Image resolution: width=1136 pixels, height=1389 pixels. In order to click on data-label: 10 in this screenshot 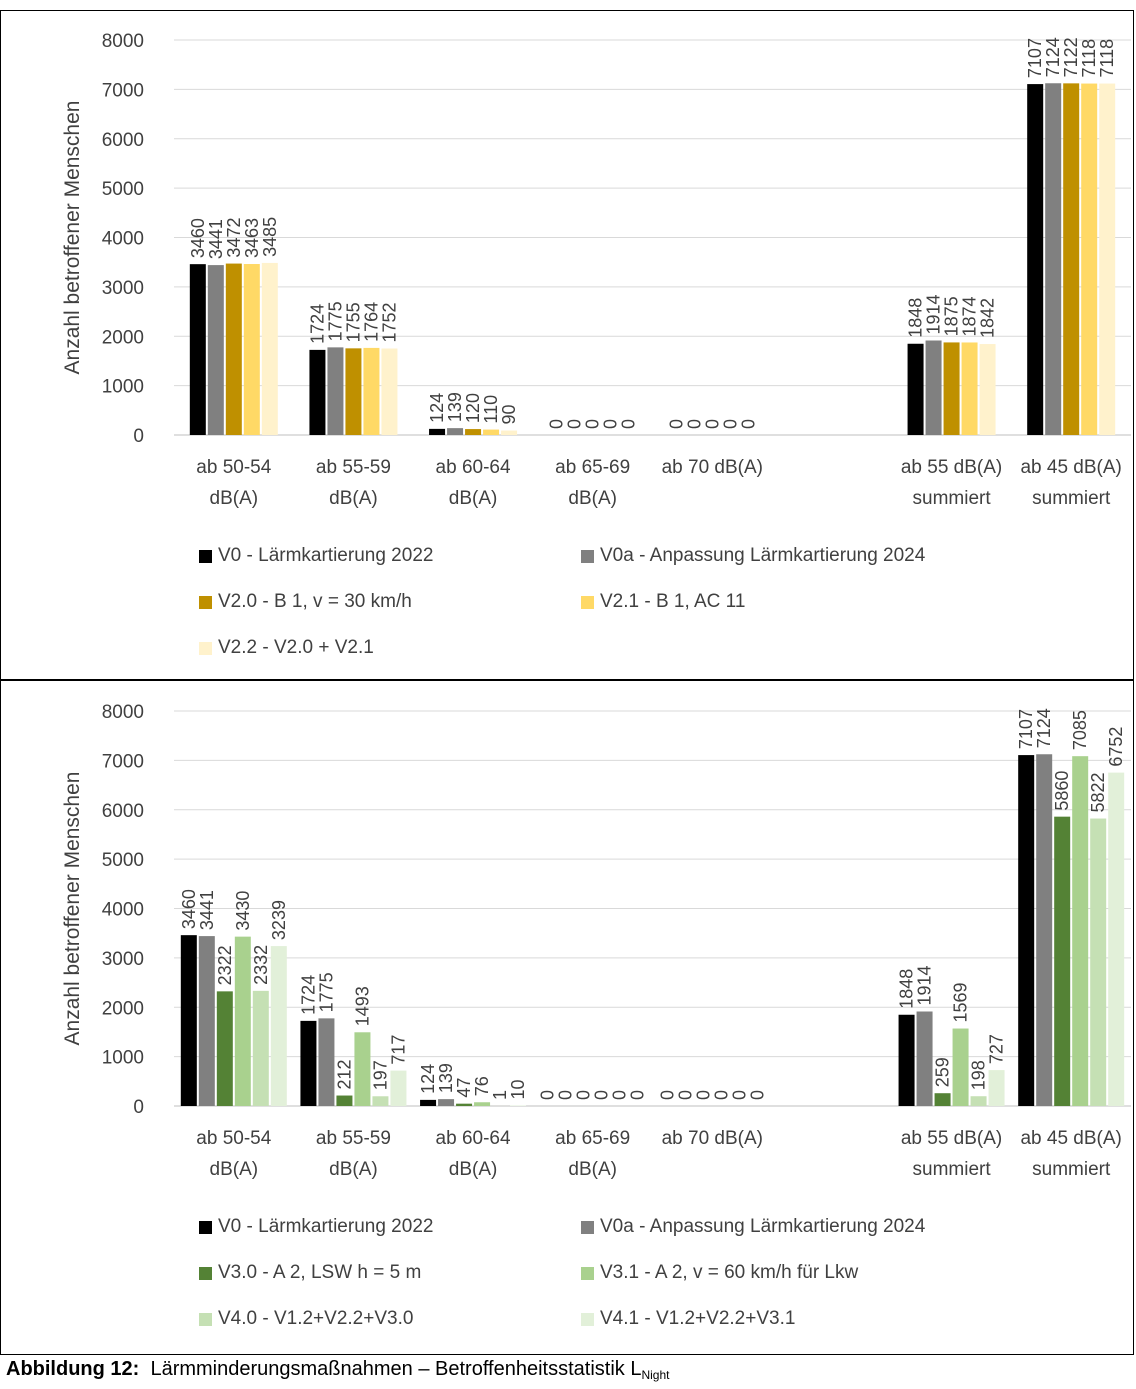, I will do `click(518, 1089)`.